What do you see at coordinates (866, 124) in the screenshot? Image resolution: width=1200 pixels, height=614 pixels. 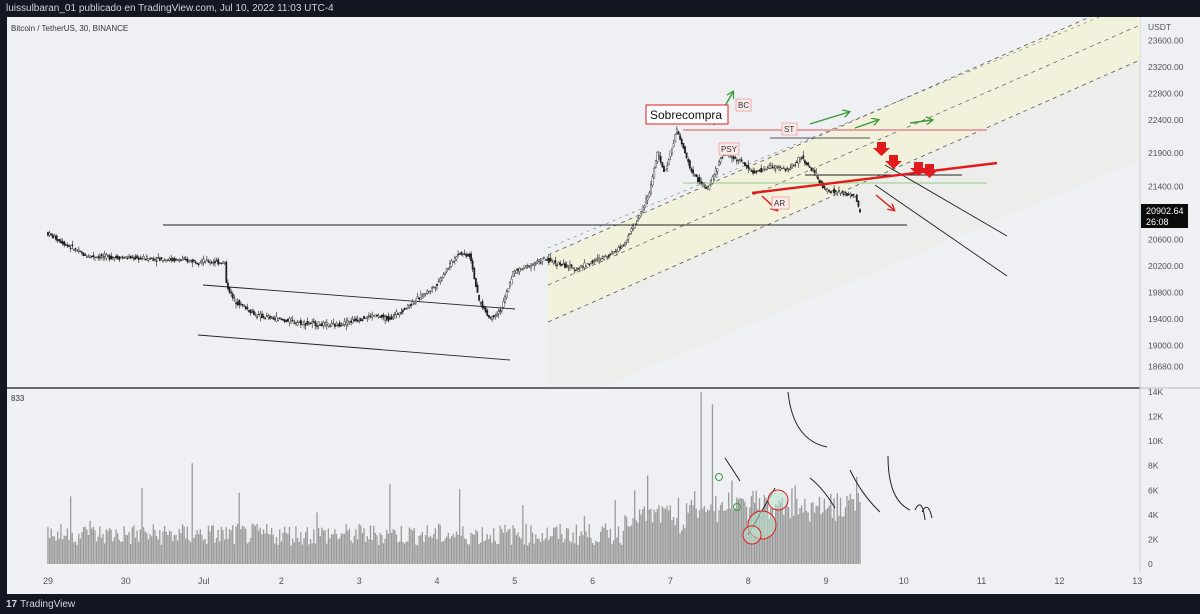 I see `green-arrow` at bounding box center [866, 124].